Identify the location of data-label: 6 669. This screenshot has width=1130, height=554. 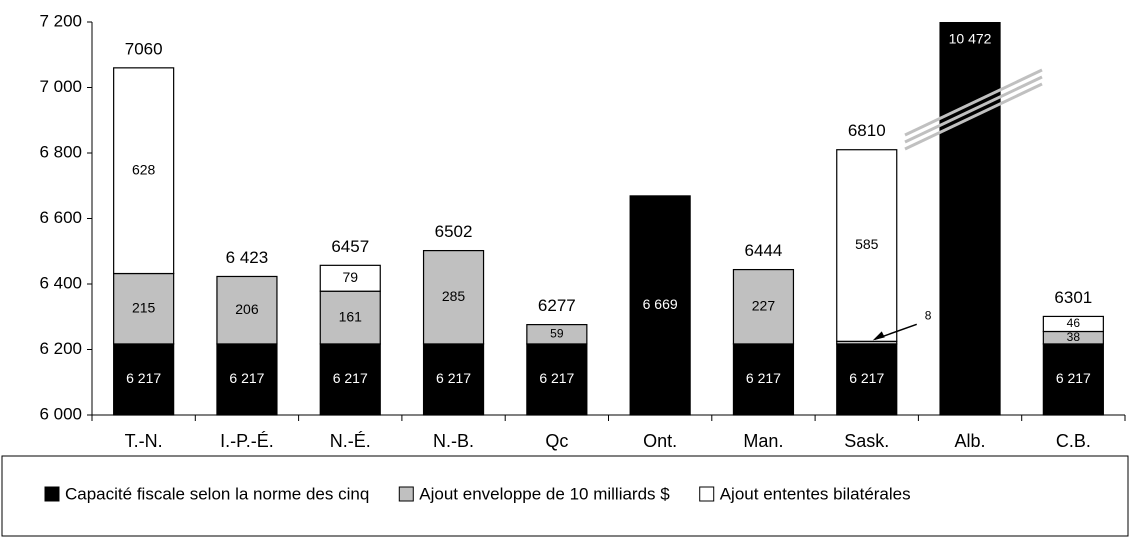
(660, 304).